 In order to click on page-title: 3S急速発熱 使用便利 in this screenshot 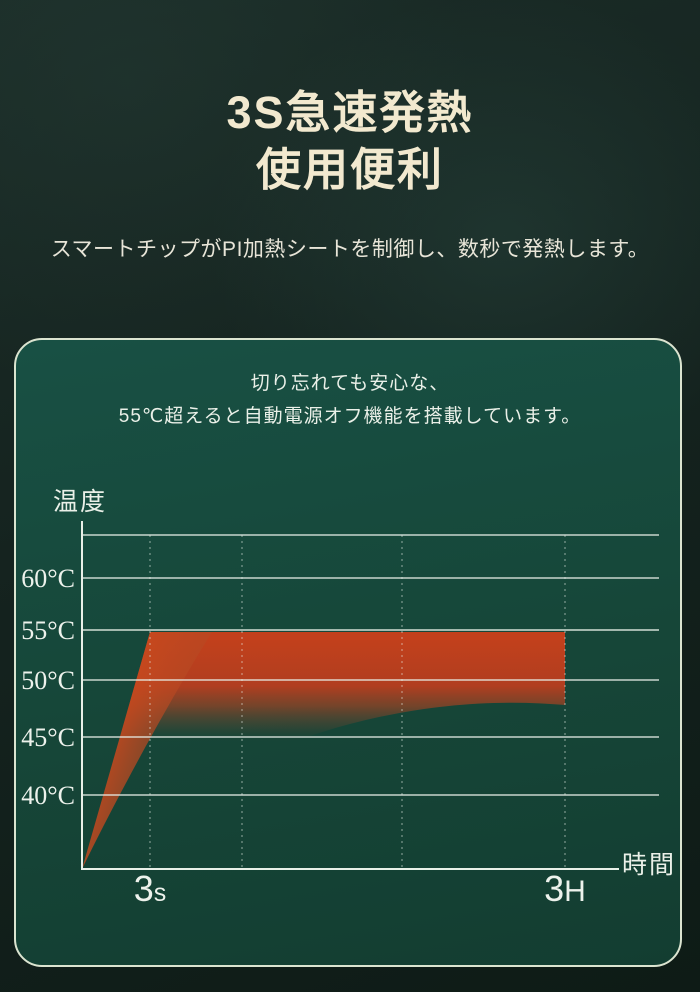, I will do `click(350, 141)`.